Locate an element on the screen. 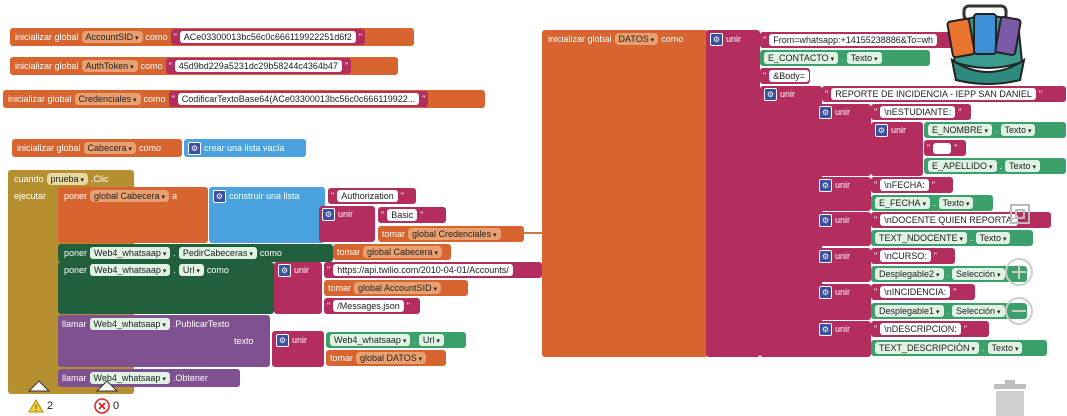  web4-url-getter: Web4_whatsaap . Url is located at coordinates (396, 340).